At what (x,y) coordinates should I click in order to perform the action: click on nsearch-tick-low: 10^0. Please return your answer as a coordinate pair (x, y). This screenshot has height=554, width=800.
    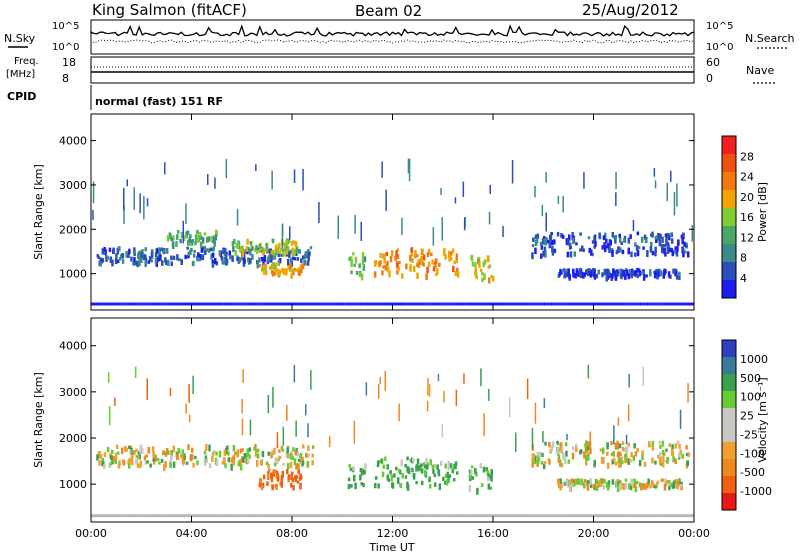
    Looking at the image, I should click on (719, 47).